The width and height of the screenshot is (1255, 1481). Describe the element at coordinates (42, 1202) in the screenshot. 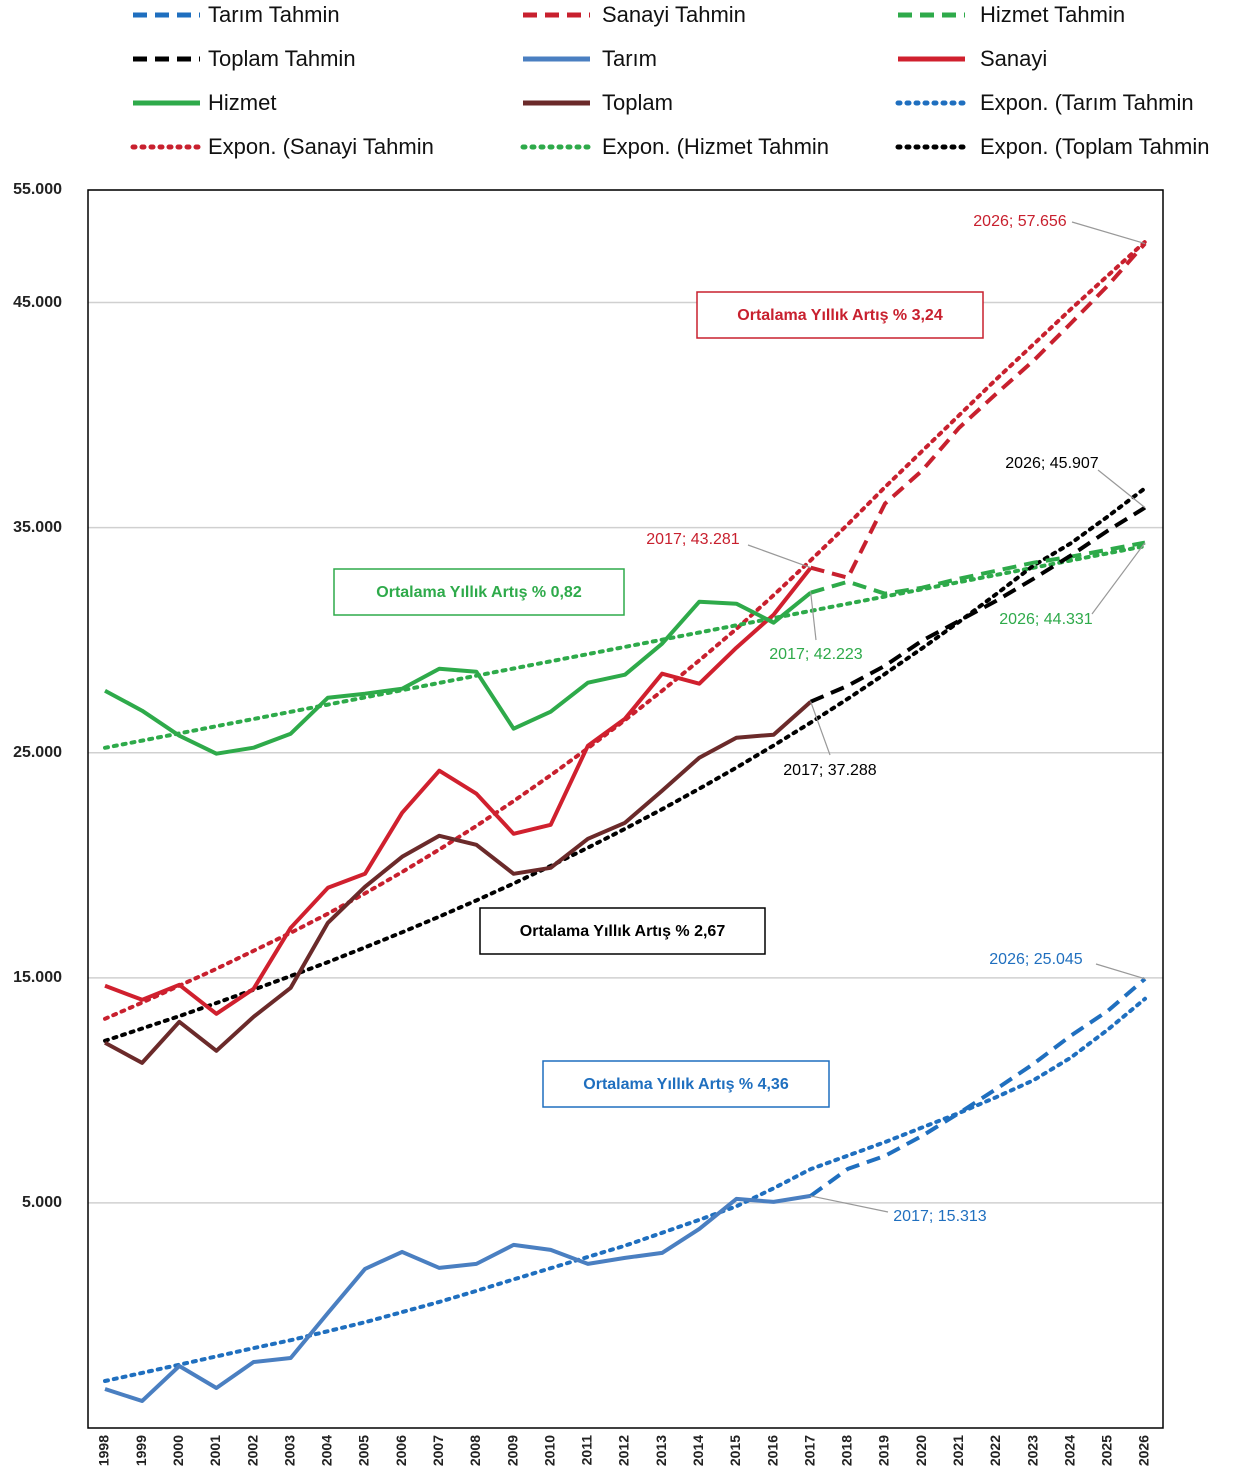

I see `y-tick-label: 5.000` at that location.